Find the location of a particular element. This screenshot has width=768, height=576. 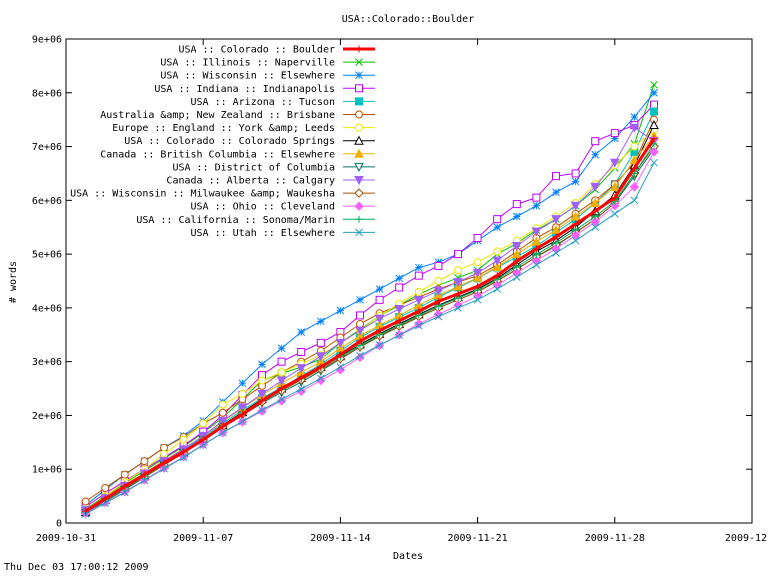

legend-label: USA :: Wisconsin :: Elsewhere is located at coordinates (247, 76).